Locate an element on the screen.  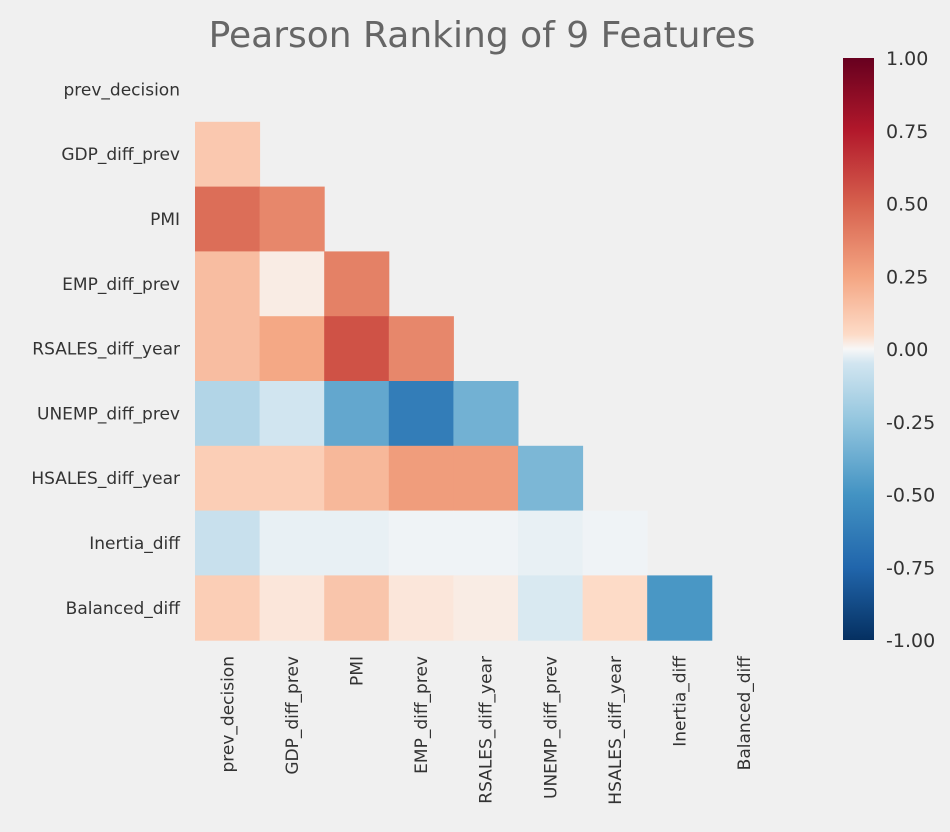
colorbar-tick-label: -1.00 is located at coordinates (910, 641).